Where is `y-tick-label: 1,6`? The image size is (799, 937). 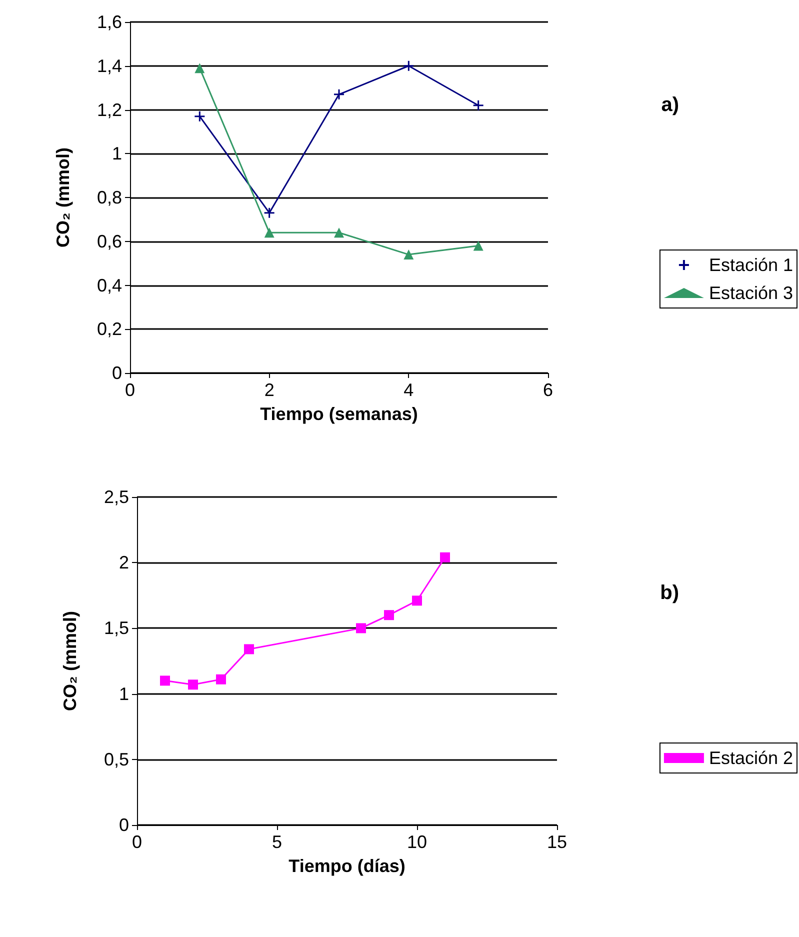 y-tick-label: 1,6 is located at coordinates (109, 22).